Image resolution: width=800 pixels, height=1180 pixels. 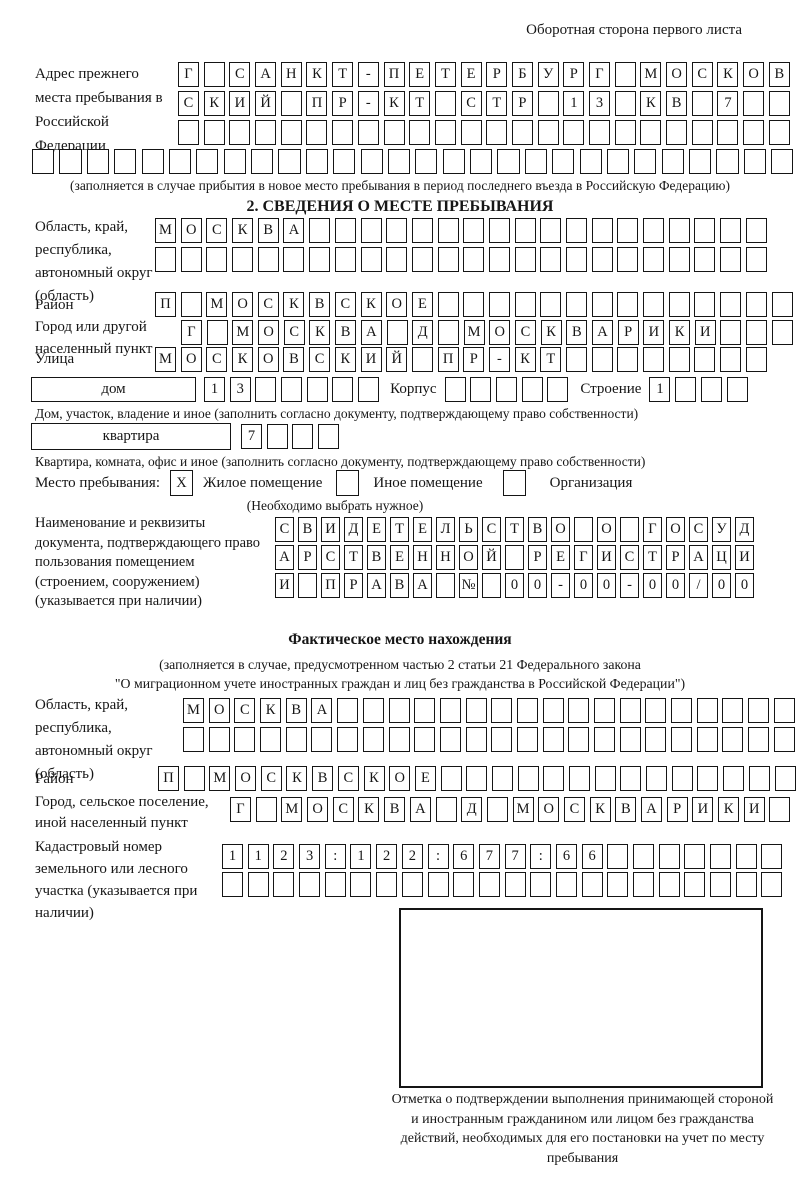 What do you see at coordinates (412, 856) in the screenshot?
I see `char-box: 2` at bounding box center [412, 856].